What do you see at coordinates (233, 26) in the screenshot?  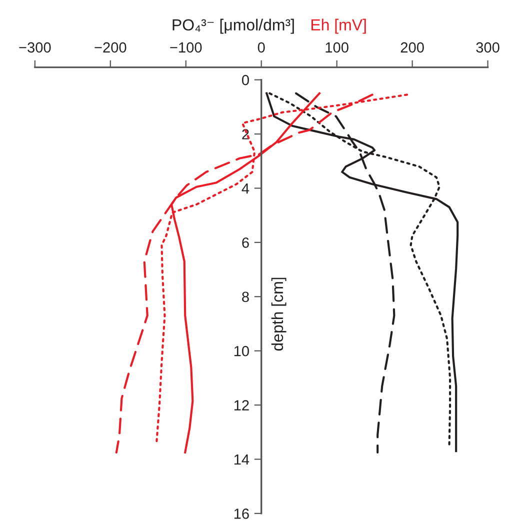 I see `x-axis-title: PO₄³⁻ [μmol/dm³]` at bounding box center [233, 26].